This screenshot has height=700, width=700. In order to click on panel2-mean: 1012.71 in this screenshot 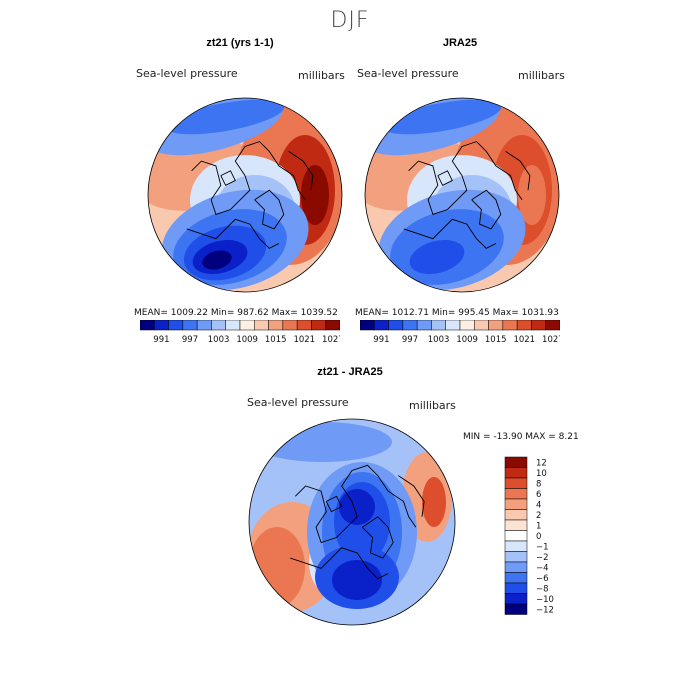, I will do `click(410, 313)`.